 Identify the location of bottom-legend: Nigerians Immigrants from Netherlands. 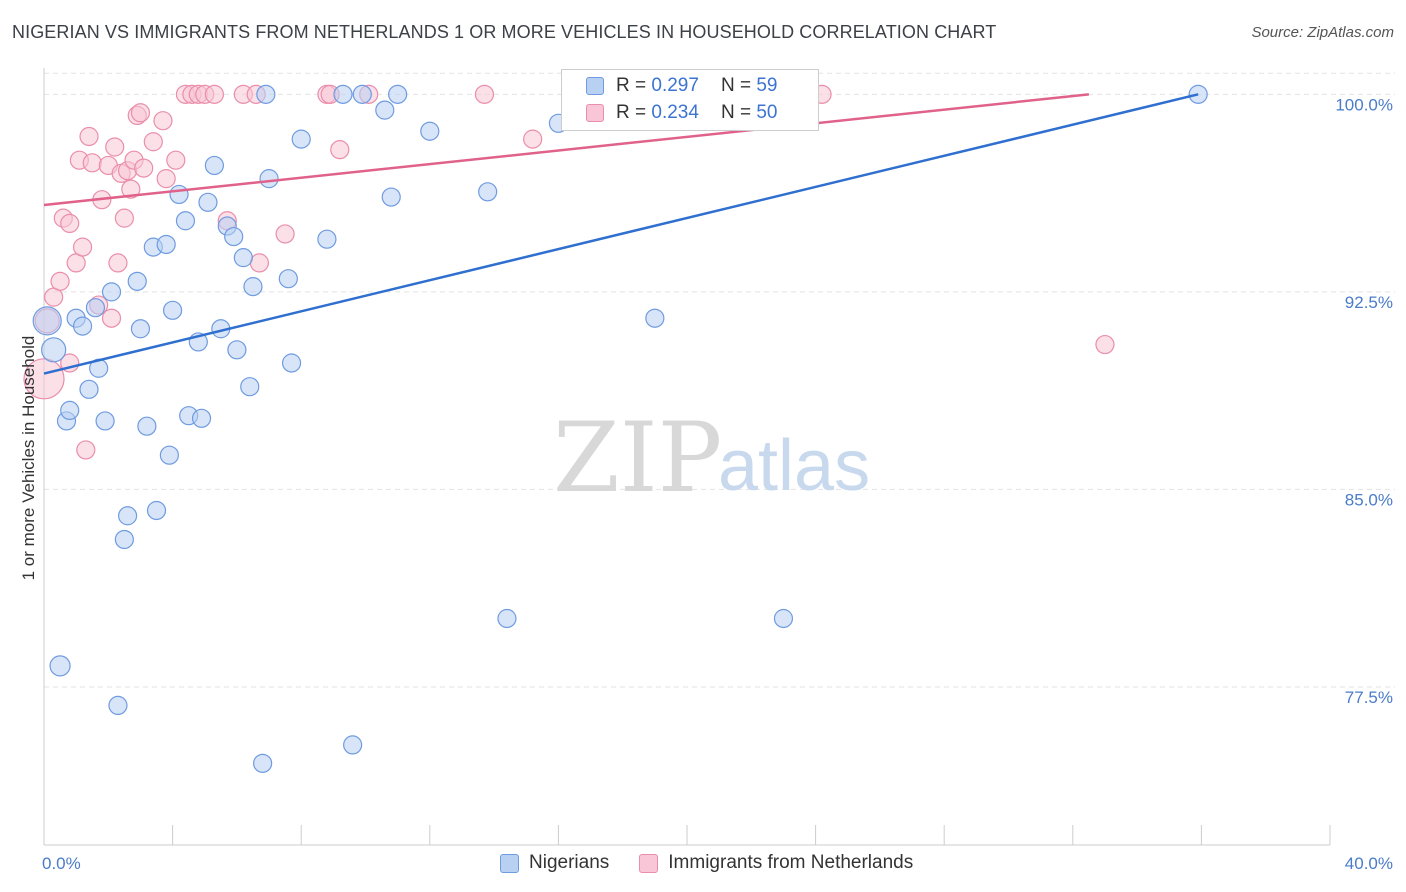
(721, 863).